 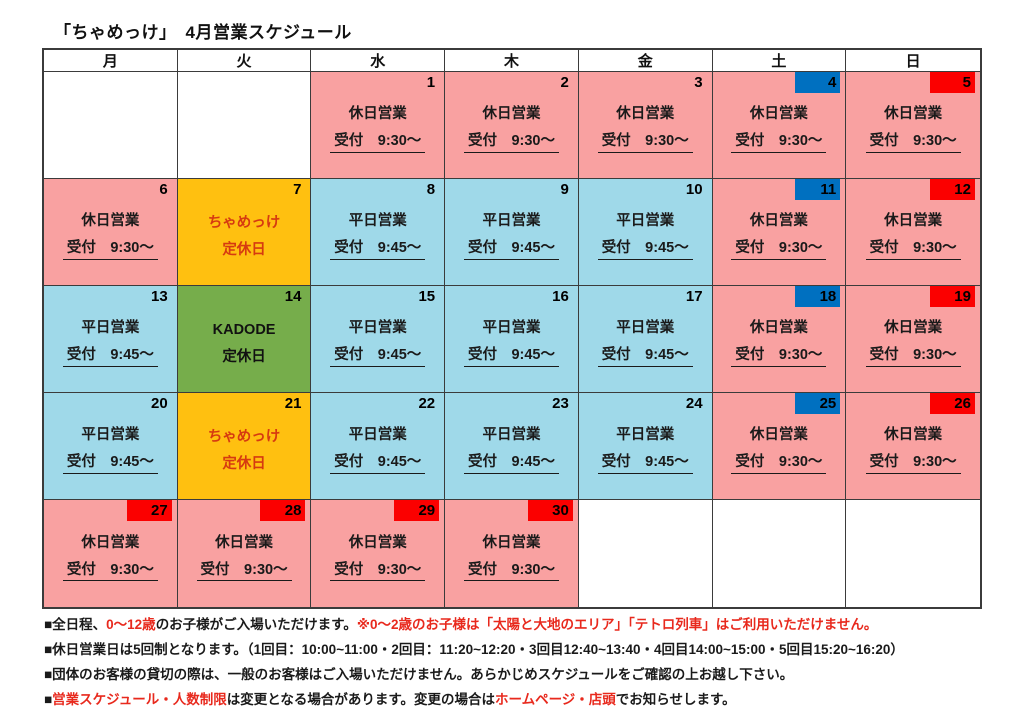 What do you see at coordinates (779, 125) in the screenshot?
I see `calendar-cell-4: 4 休日営業 受付 9:30〜` at bounding box center [779, 125].